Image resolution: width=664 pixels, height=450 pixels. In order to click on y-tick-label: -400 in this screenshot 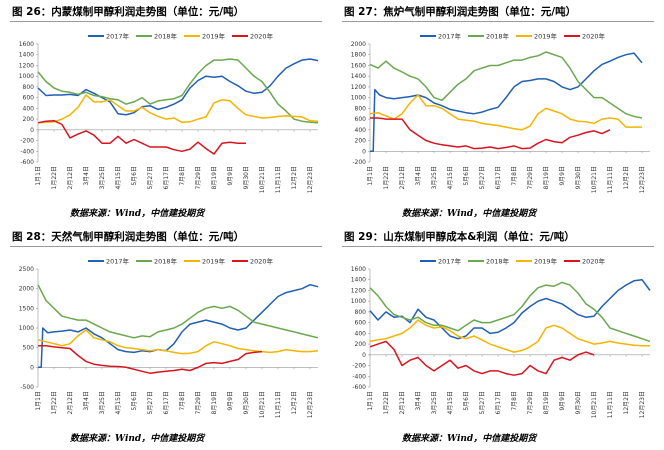, I will do `click(27, 151)`.